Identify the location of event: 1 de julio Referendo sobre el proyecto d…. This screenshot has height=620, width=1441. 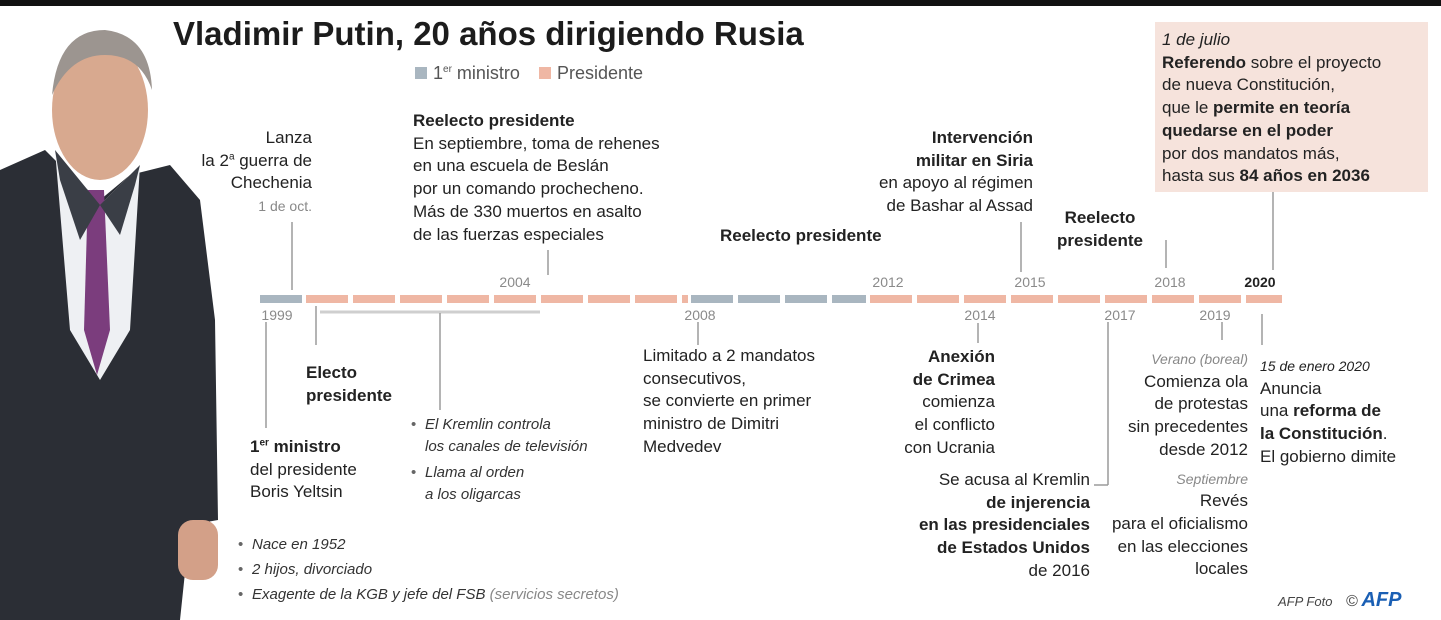
(1271, 108).